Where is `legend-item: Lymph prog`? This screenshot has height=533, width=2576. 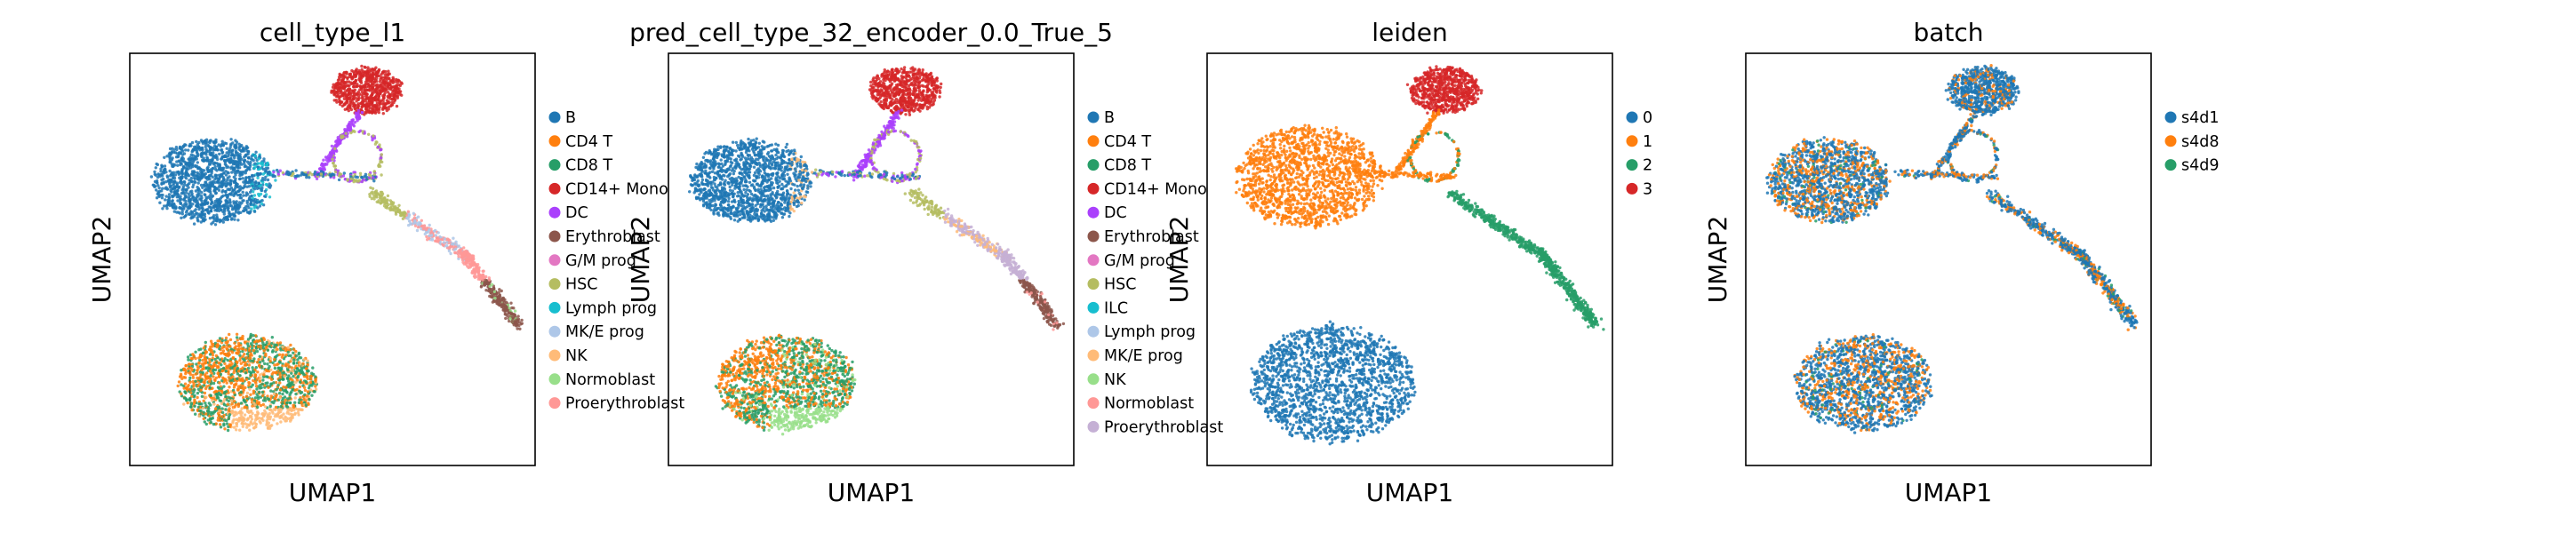
legend-item: Lymph prog is located at coordinates (602, 308).